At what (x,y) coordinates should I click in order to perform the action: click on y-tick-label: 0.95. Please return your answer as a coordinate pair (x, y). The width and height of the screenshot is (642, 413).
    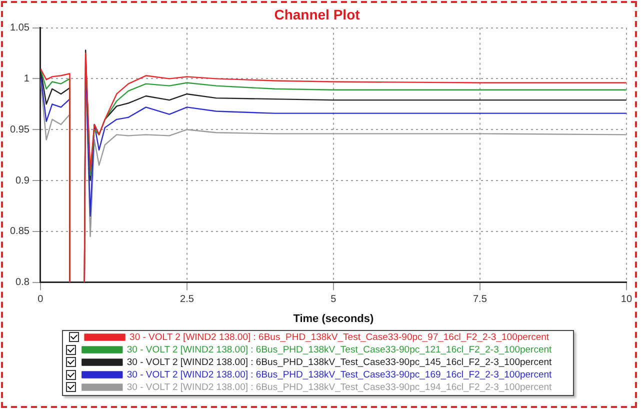
    Looking at the image, I should click on (20, 130).